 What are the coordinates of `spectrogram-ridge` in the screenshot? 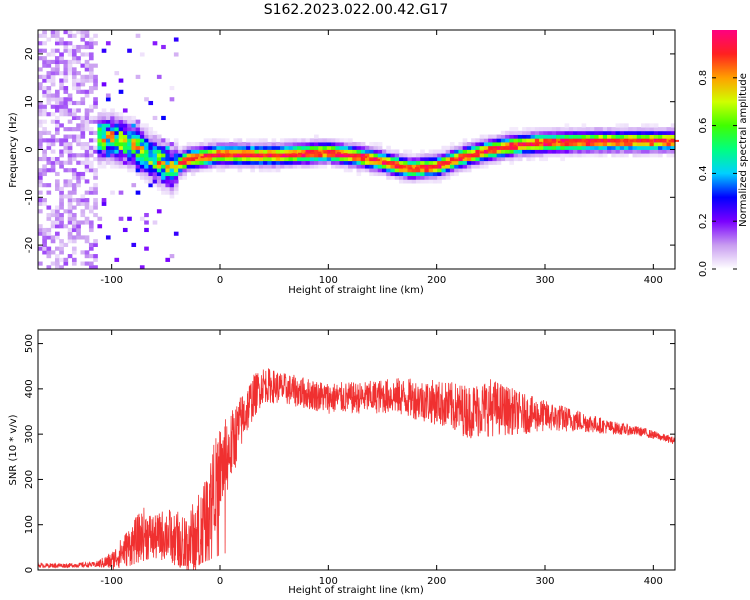 It's located at (433, 154).